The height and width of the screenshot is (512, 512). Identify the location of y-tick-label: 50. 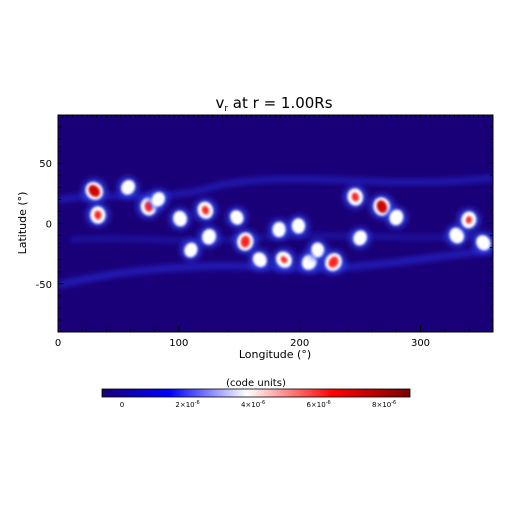
(45, 164).